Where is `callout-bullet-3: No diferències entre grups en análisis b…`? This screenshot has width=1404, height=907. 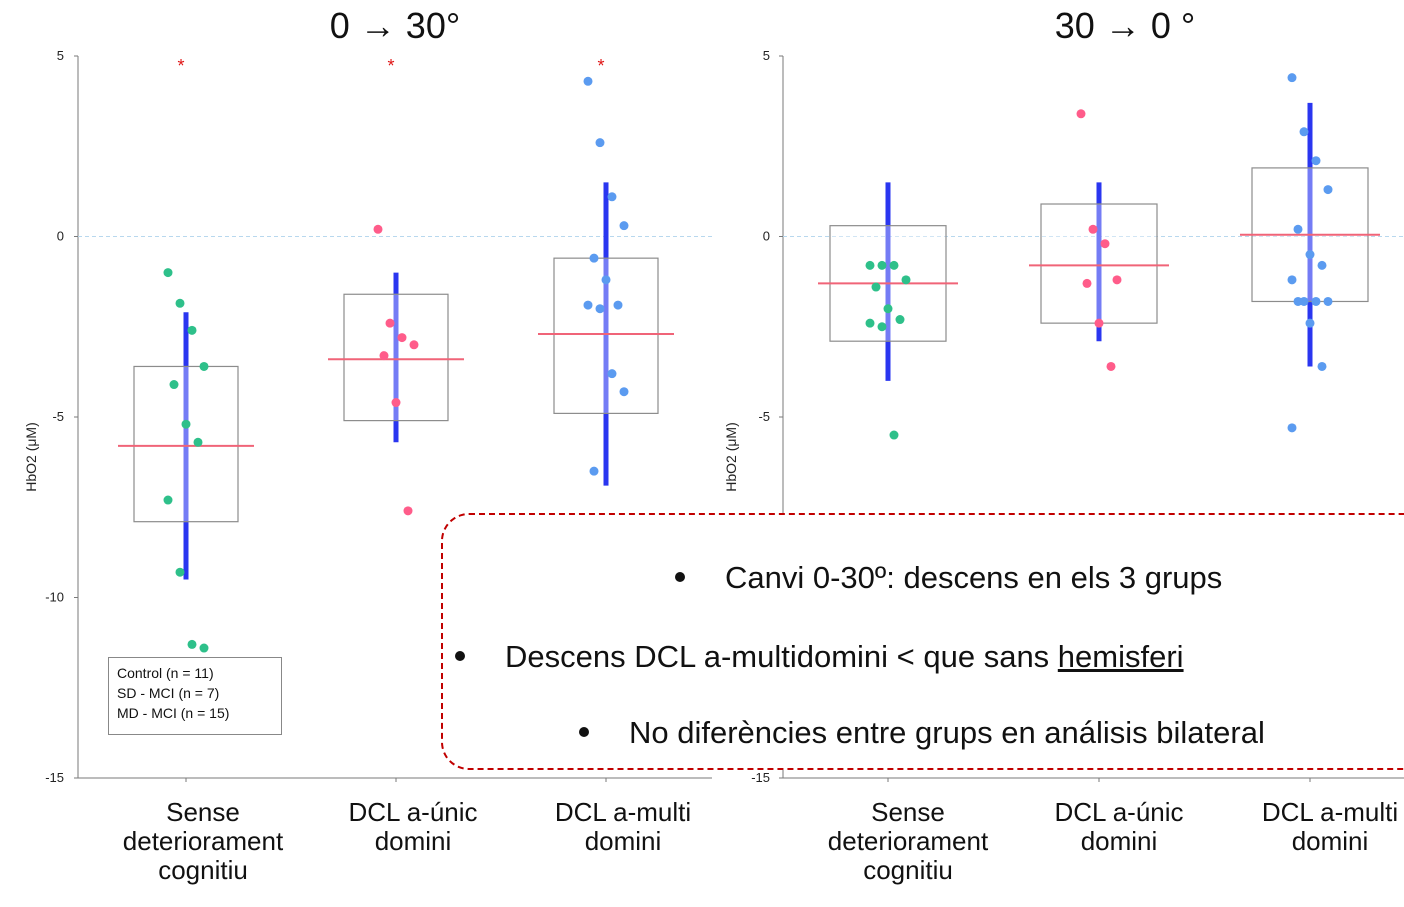 callout-bullet-3: No diferències entre grups en análisis b… is located at coordinates (922, 733).